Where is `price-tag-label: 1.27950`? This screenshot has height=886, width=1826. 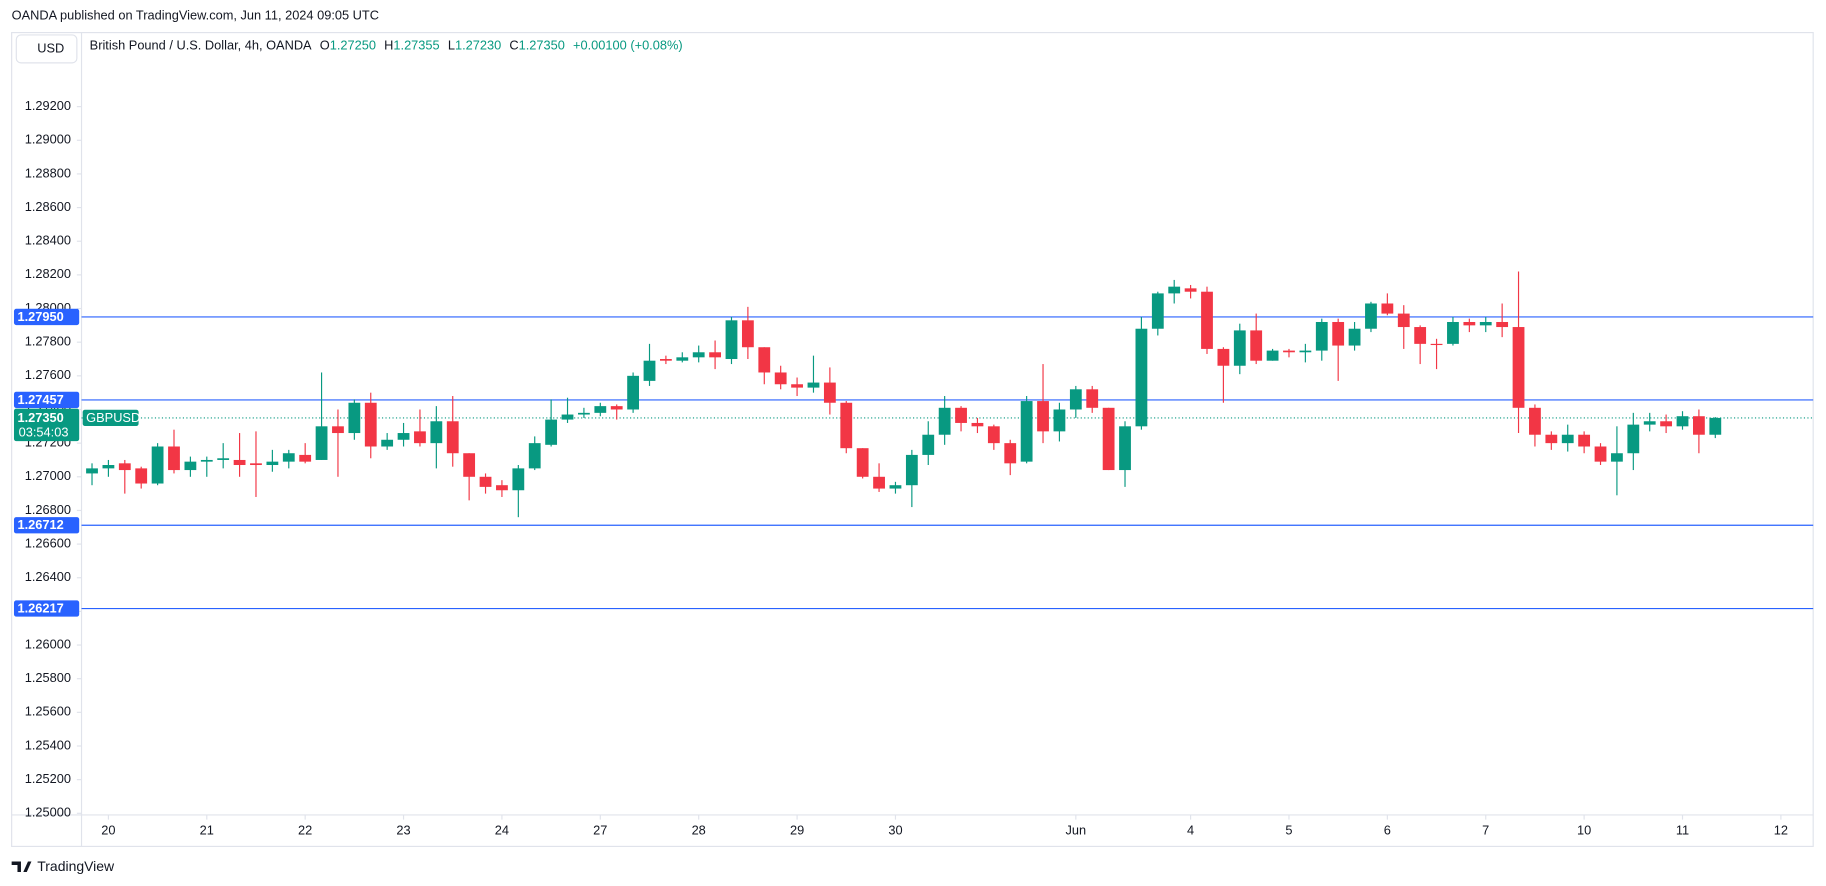 price-tag-label: 1.27950 is located at coordinates (40, 316).